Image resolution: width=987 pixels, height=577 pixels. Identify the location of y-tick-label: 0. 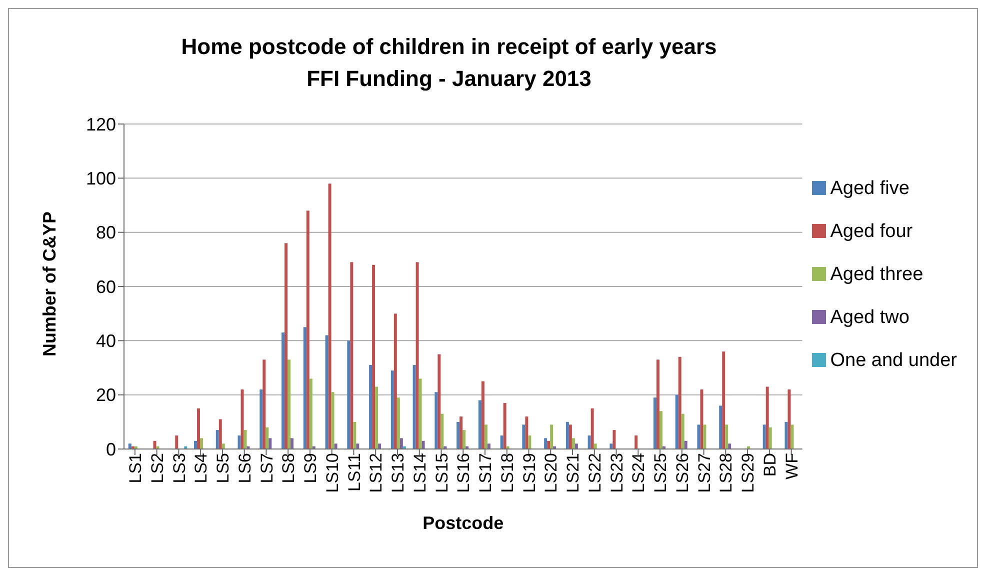
(111, 449).